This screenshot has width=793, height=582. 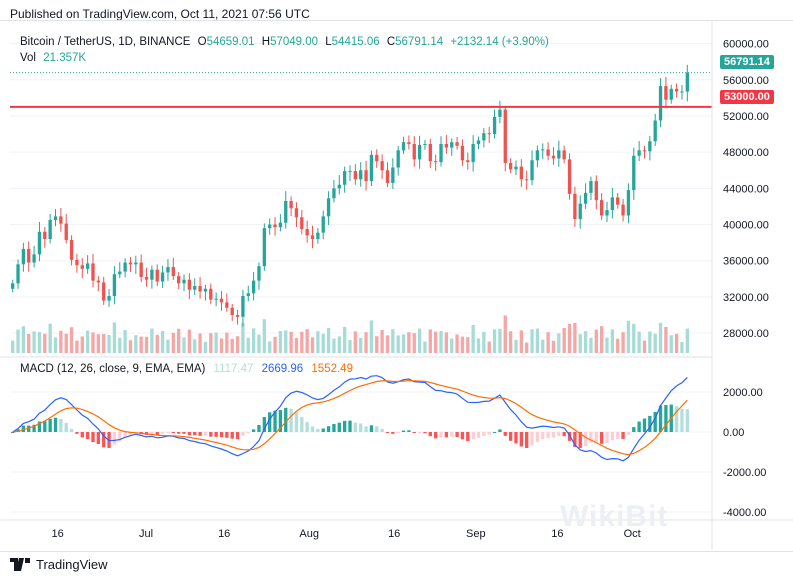 What do you see at coordinates (747, 97) in the screenshot?
I see `level-price-tag: 53000.00` at bounding box center [747, 97].